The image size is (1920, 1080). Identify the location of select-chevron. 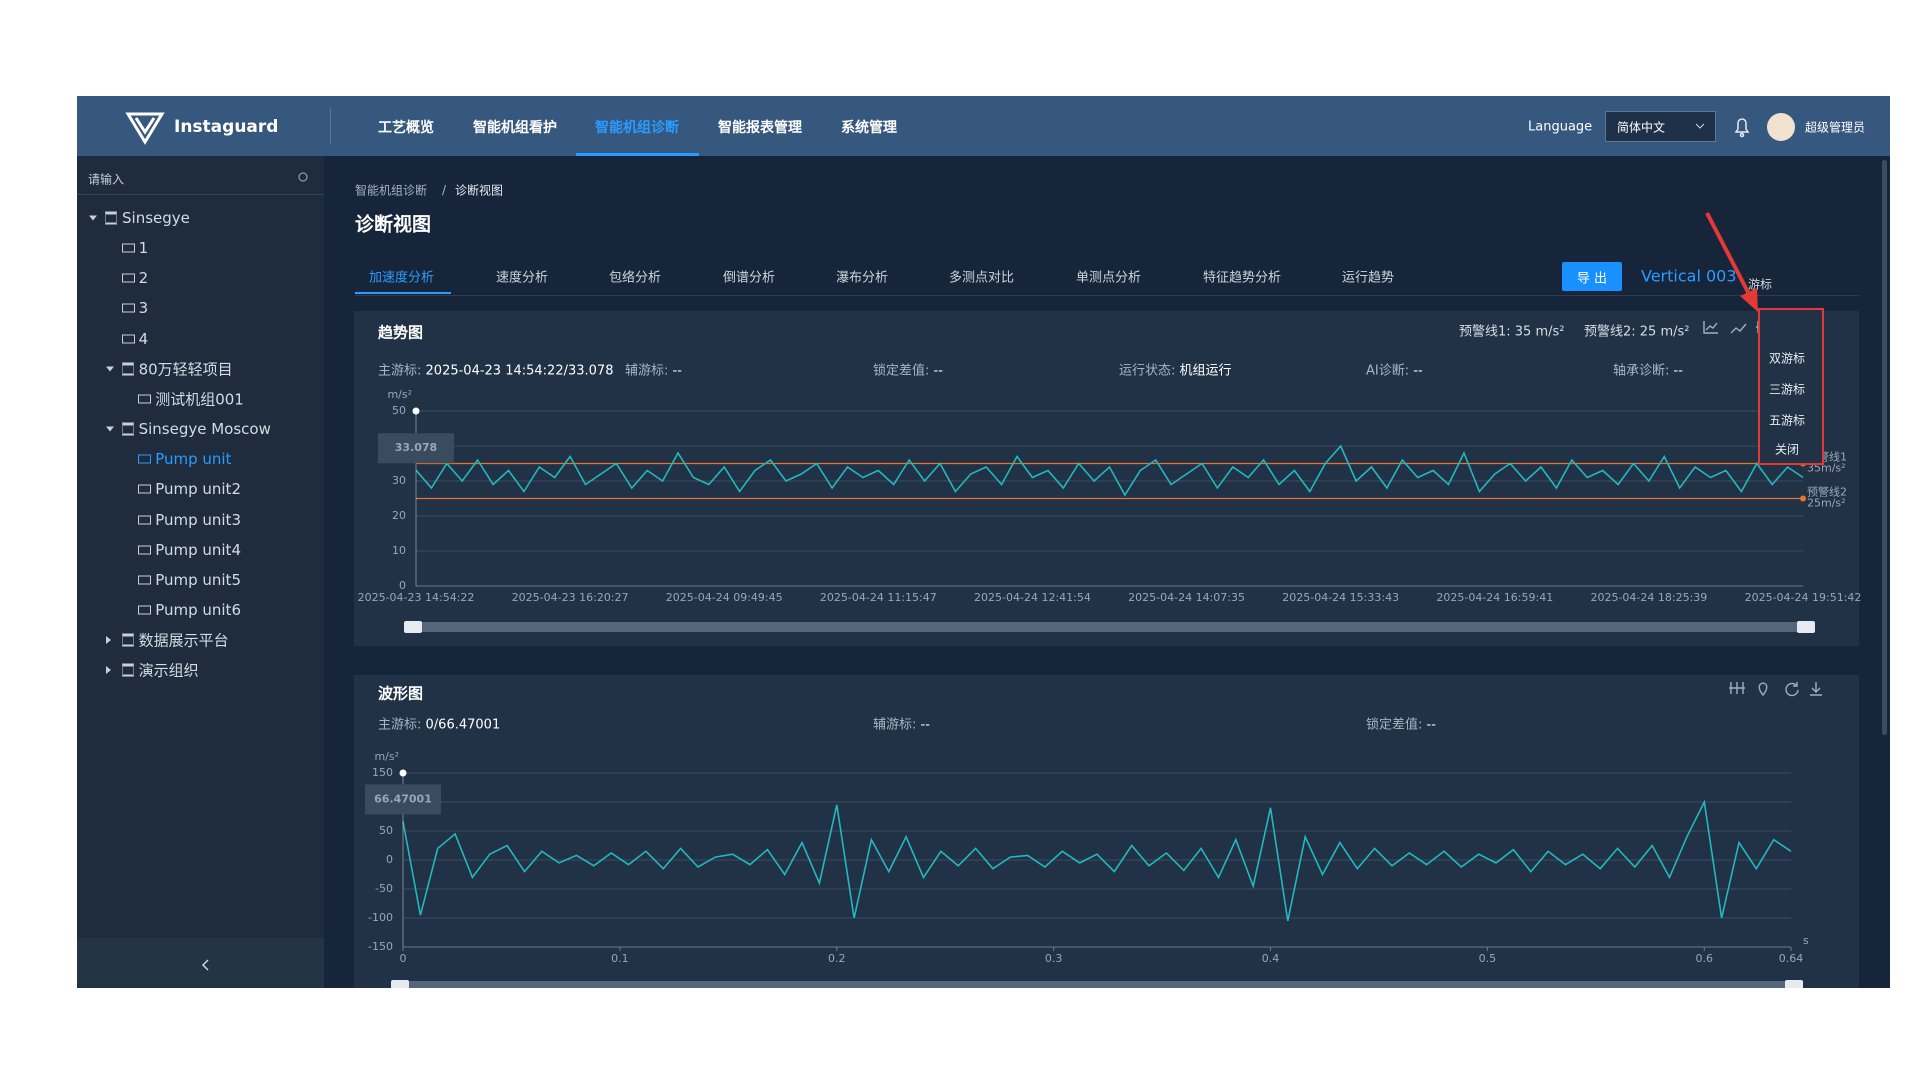
(1700, 126).